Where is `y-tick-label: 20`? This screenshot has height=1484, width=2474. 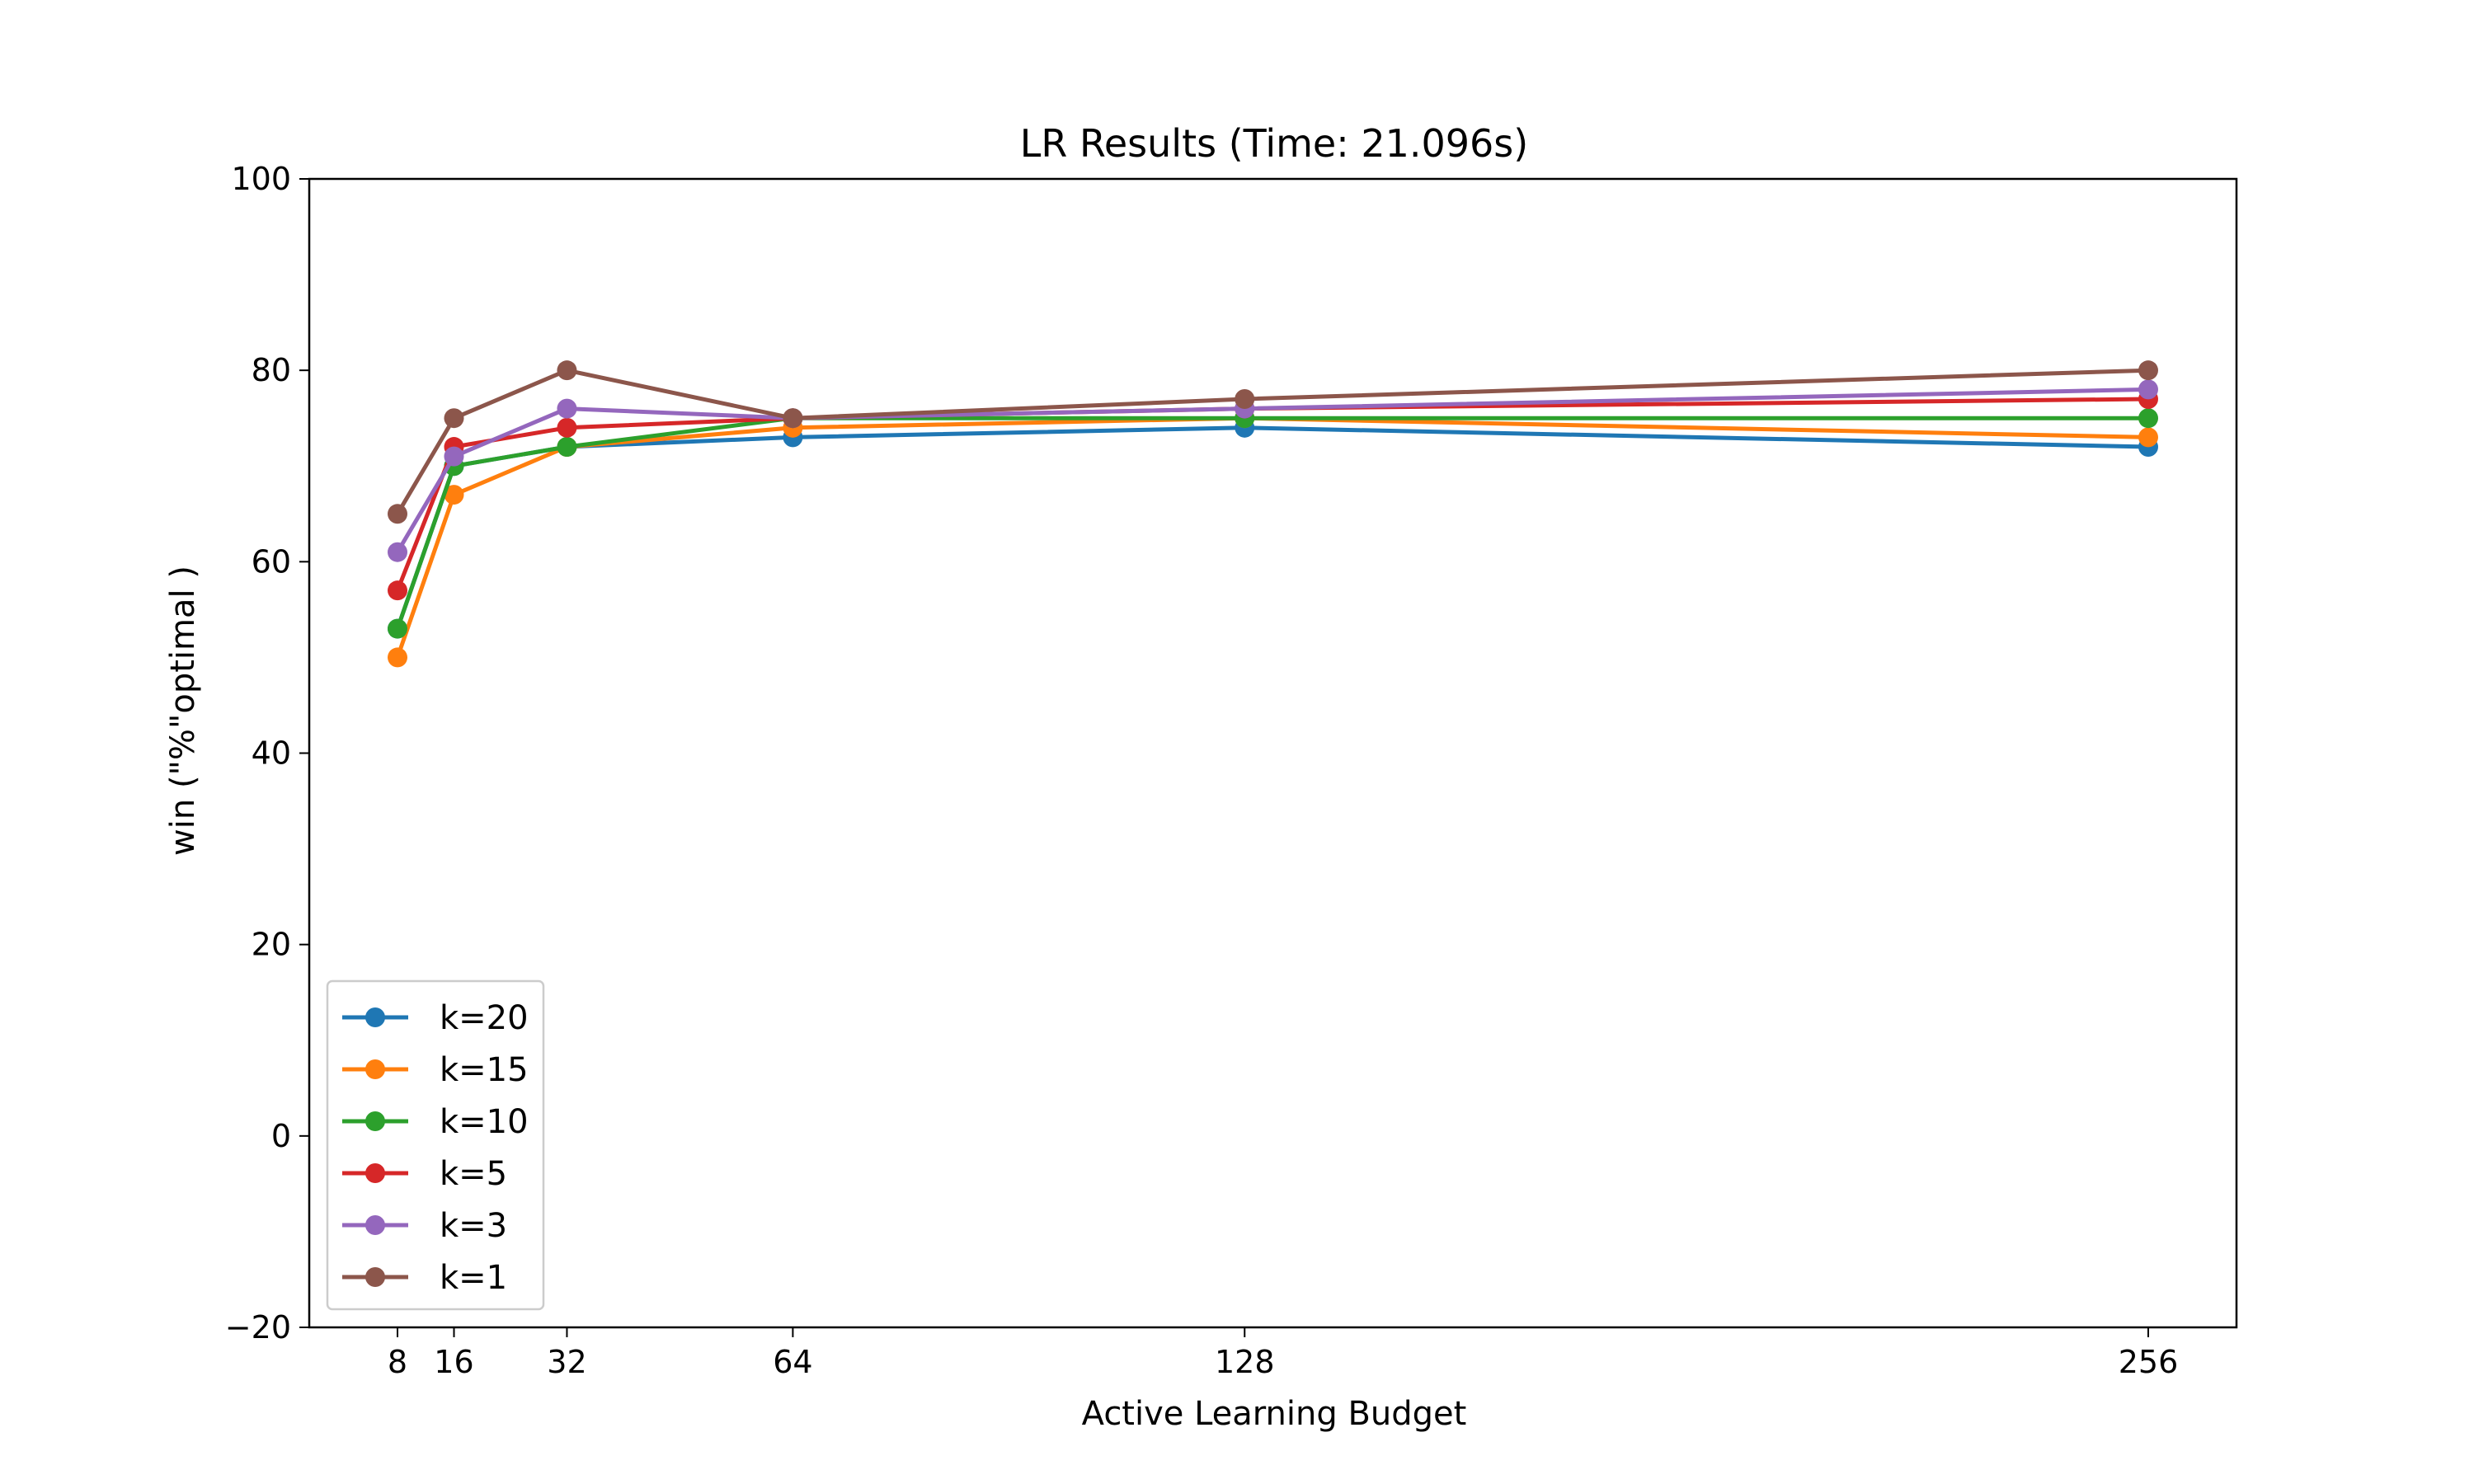
y-tick-label: 20 is located at coordinates (271, 945).